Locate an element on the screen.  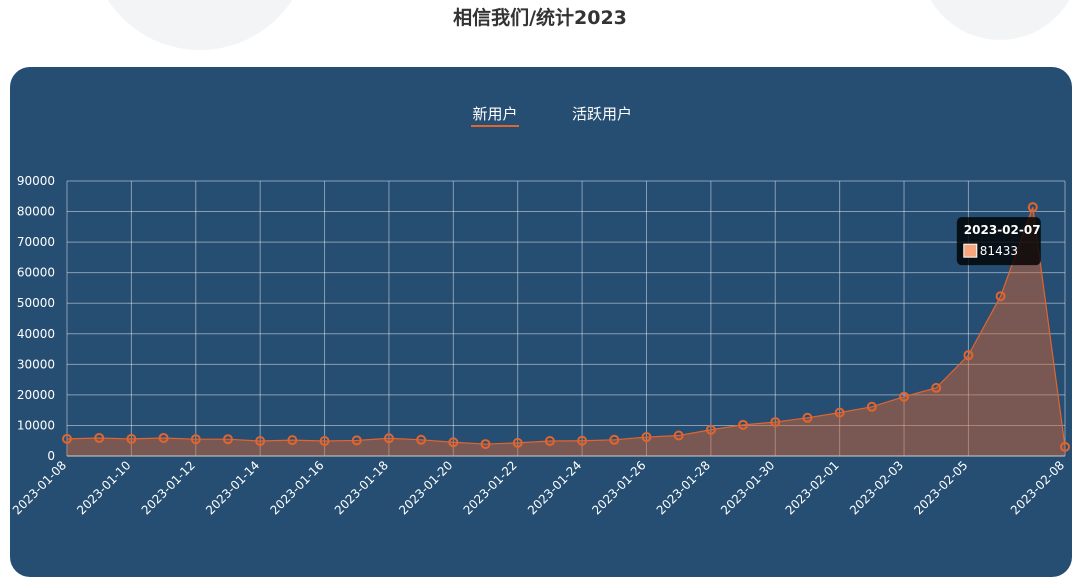
y-tick-label: 40000 is located at coordinates (36, 334).